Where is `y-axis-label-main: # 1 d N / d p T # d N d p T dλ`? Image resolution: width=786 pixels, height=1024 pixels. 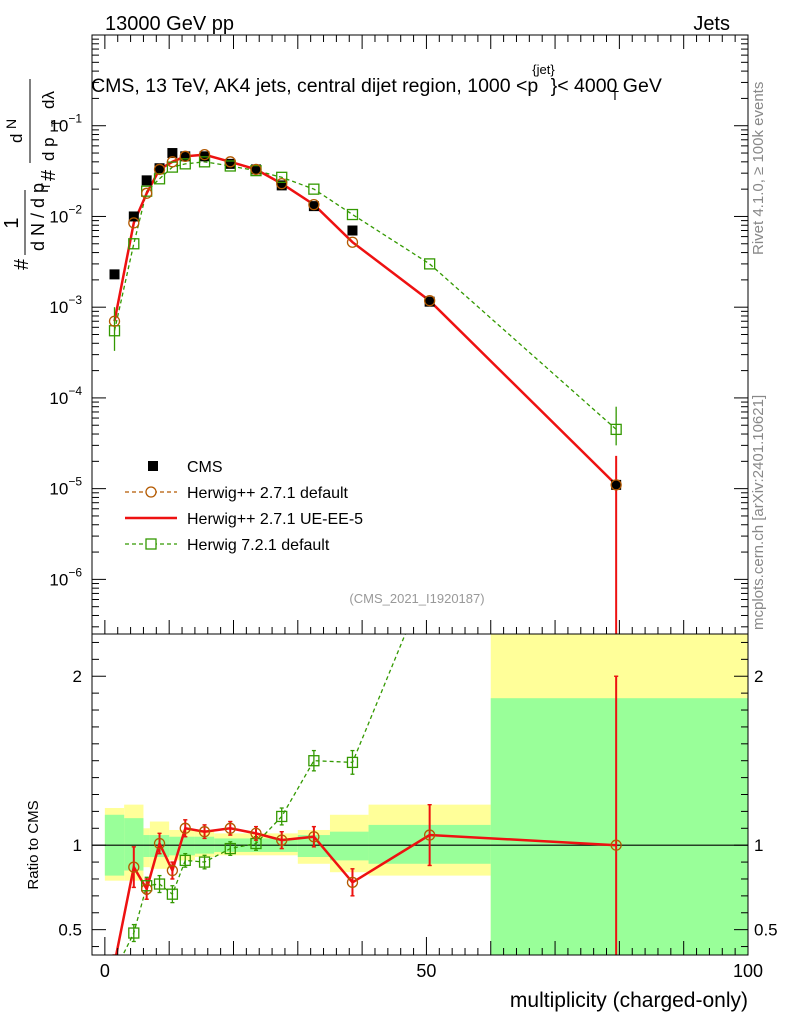
y-axis-label-main: # 1 d N / d p T # d N d p T dλ is located at coordinates (32, 174).